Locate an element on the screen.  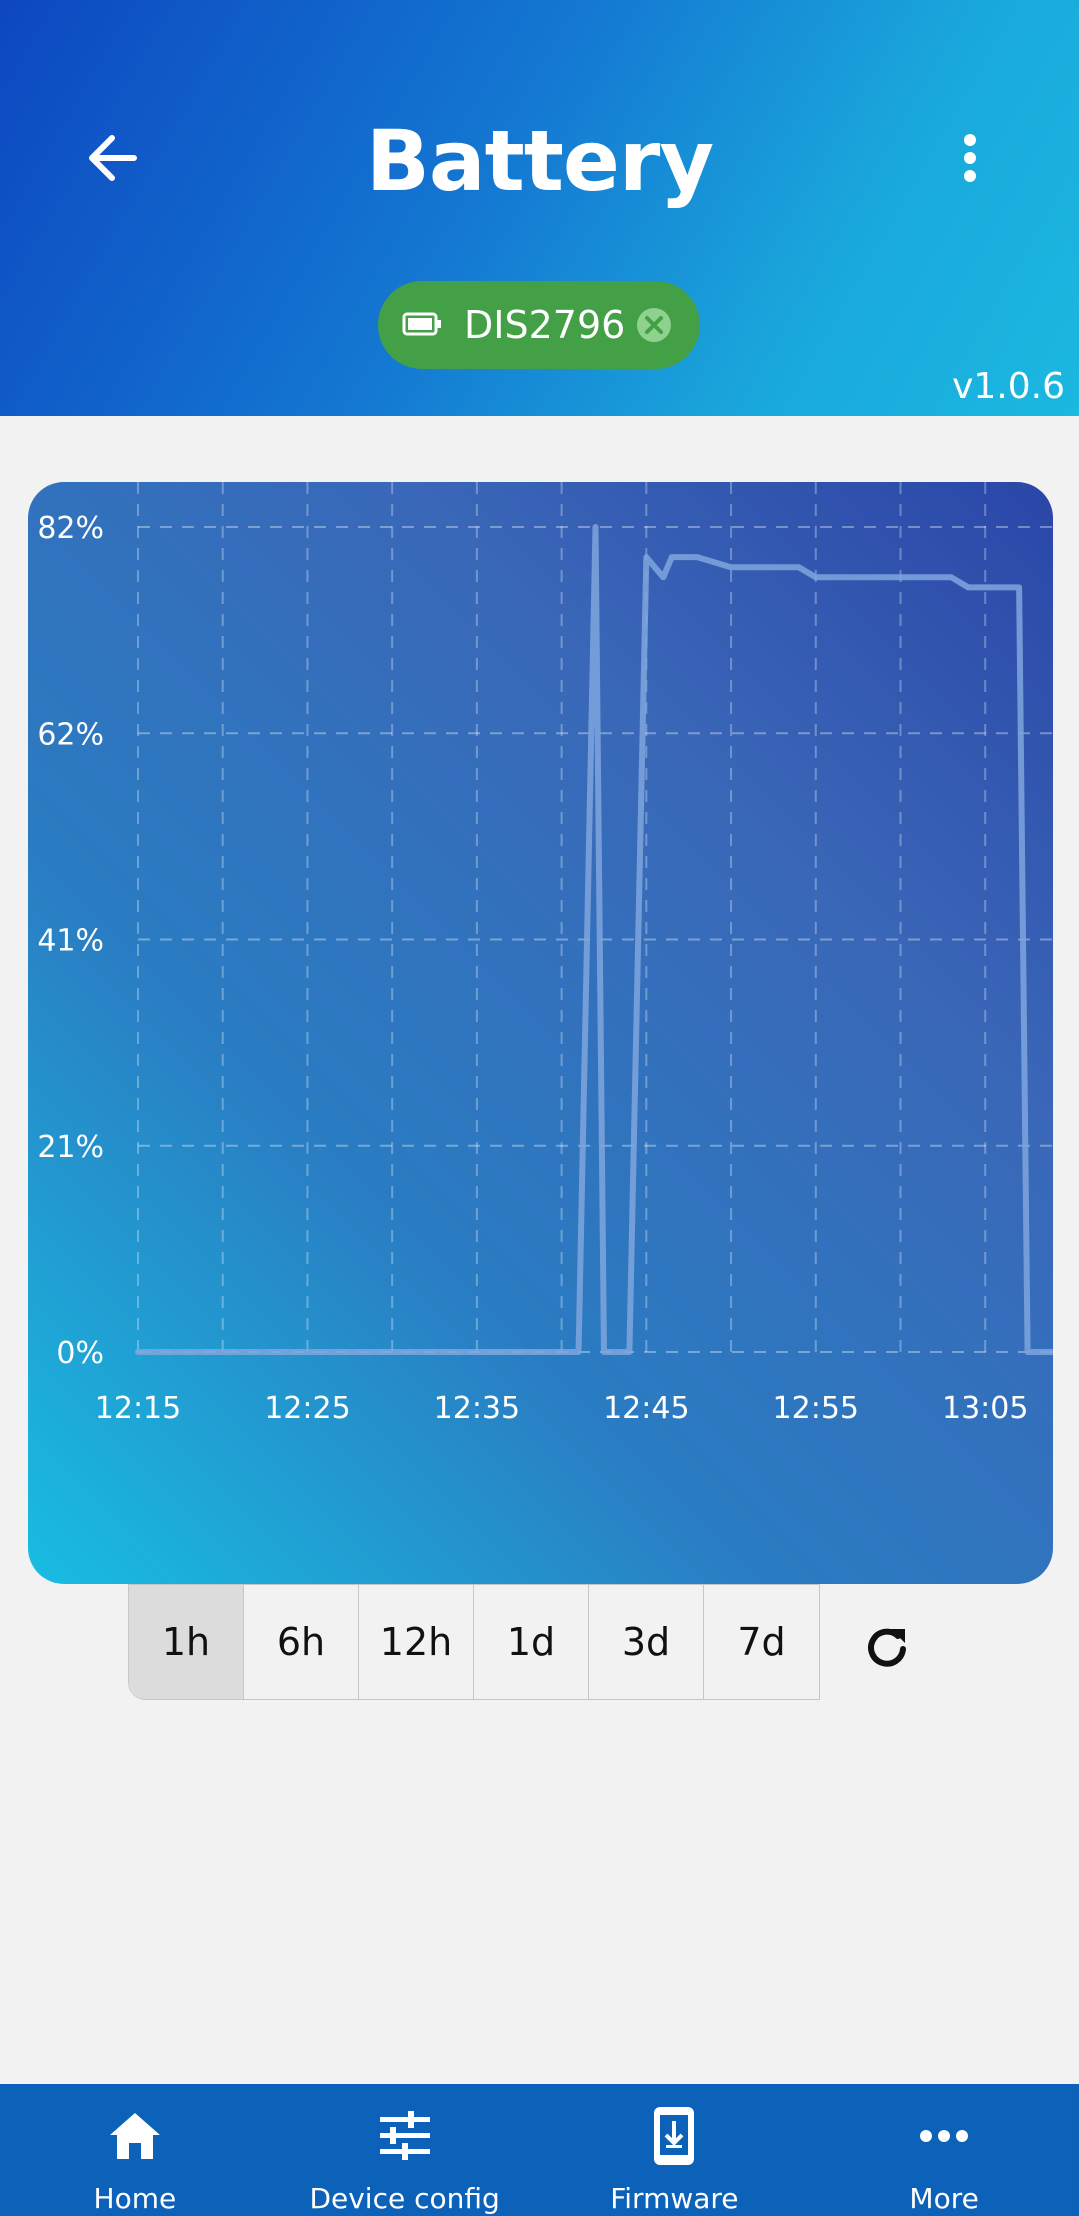
nav-item-firmware: Firmware is located at coordinates (675, 2150).